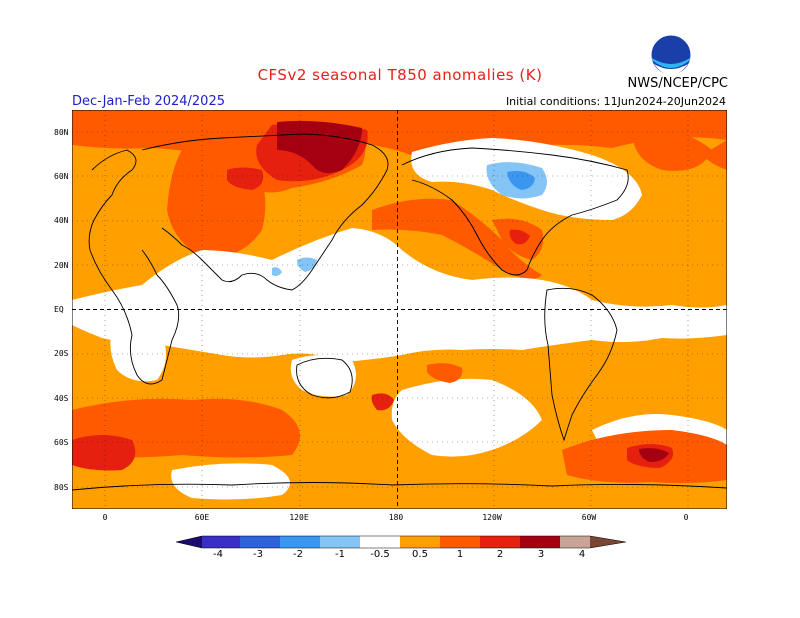 The width and height of the screenshot is (800, 618). I want to click on initial-conditions-label: Initial conditions: 11Jun2024-20Jun2024, so click(615, 101).